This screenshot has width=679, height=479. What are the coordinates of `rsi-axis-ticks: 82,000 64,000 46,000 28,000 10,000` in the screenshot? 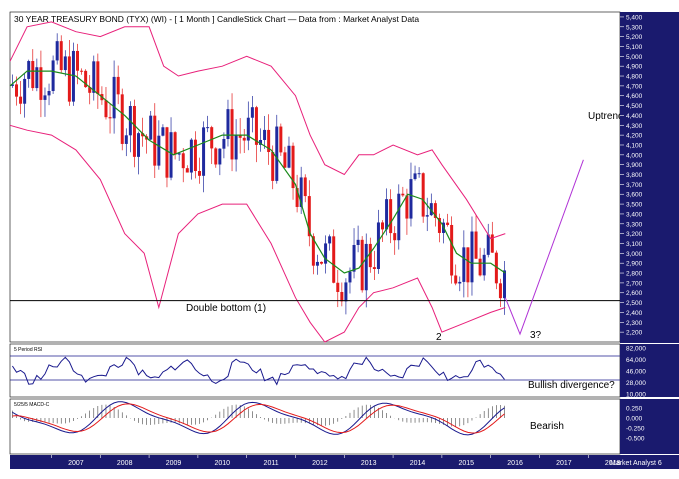 It's located at (636, 372).